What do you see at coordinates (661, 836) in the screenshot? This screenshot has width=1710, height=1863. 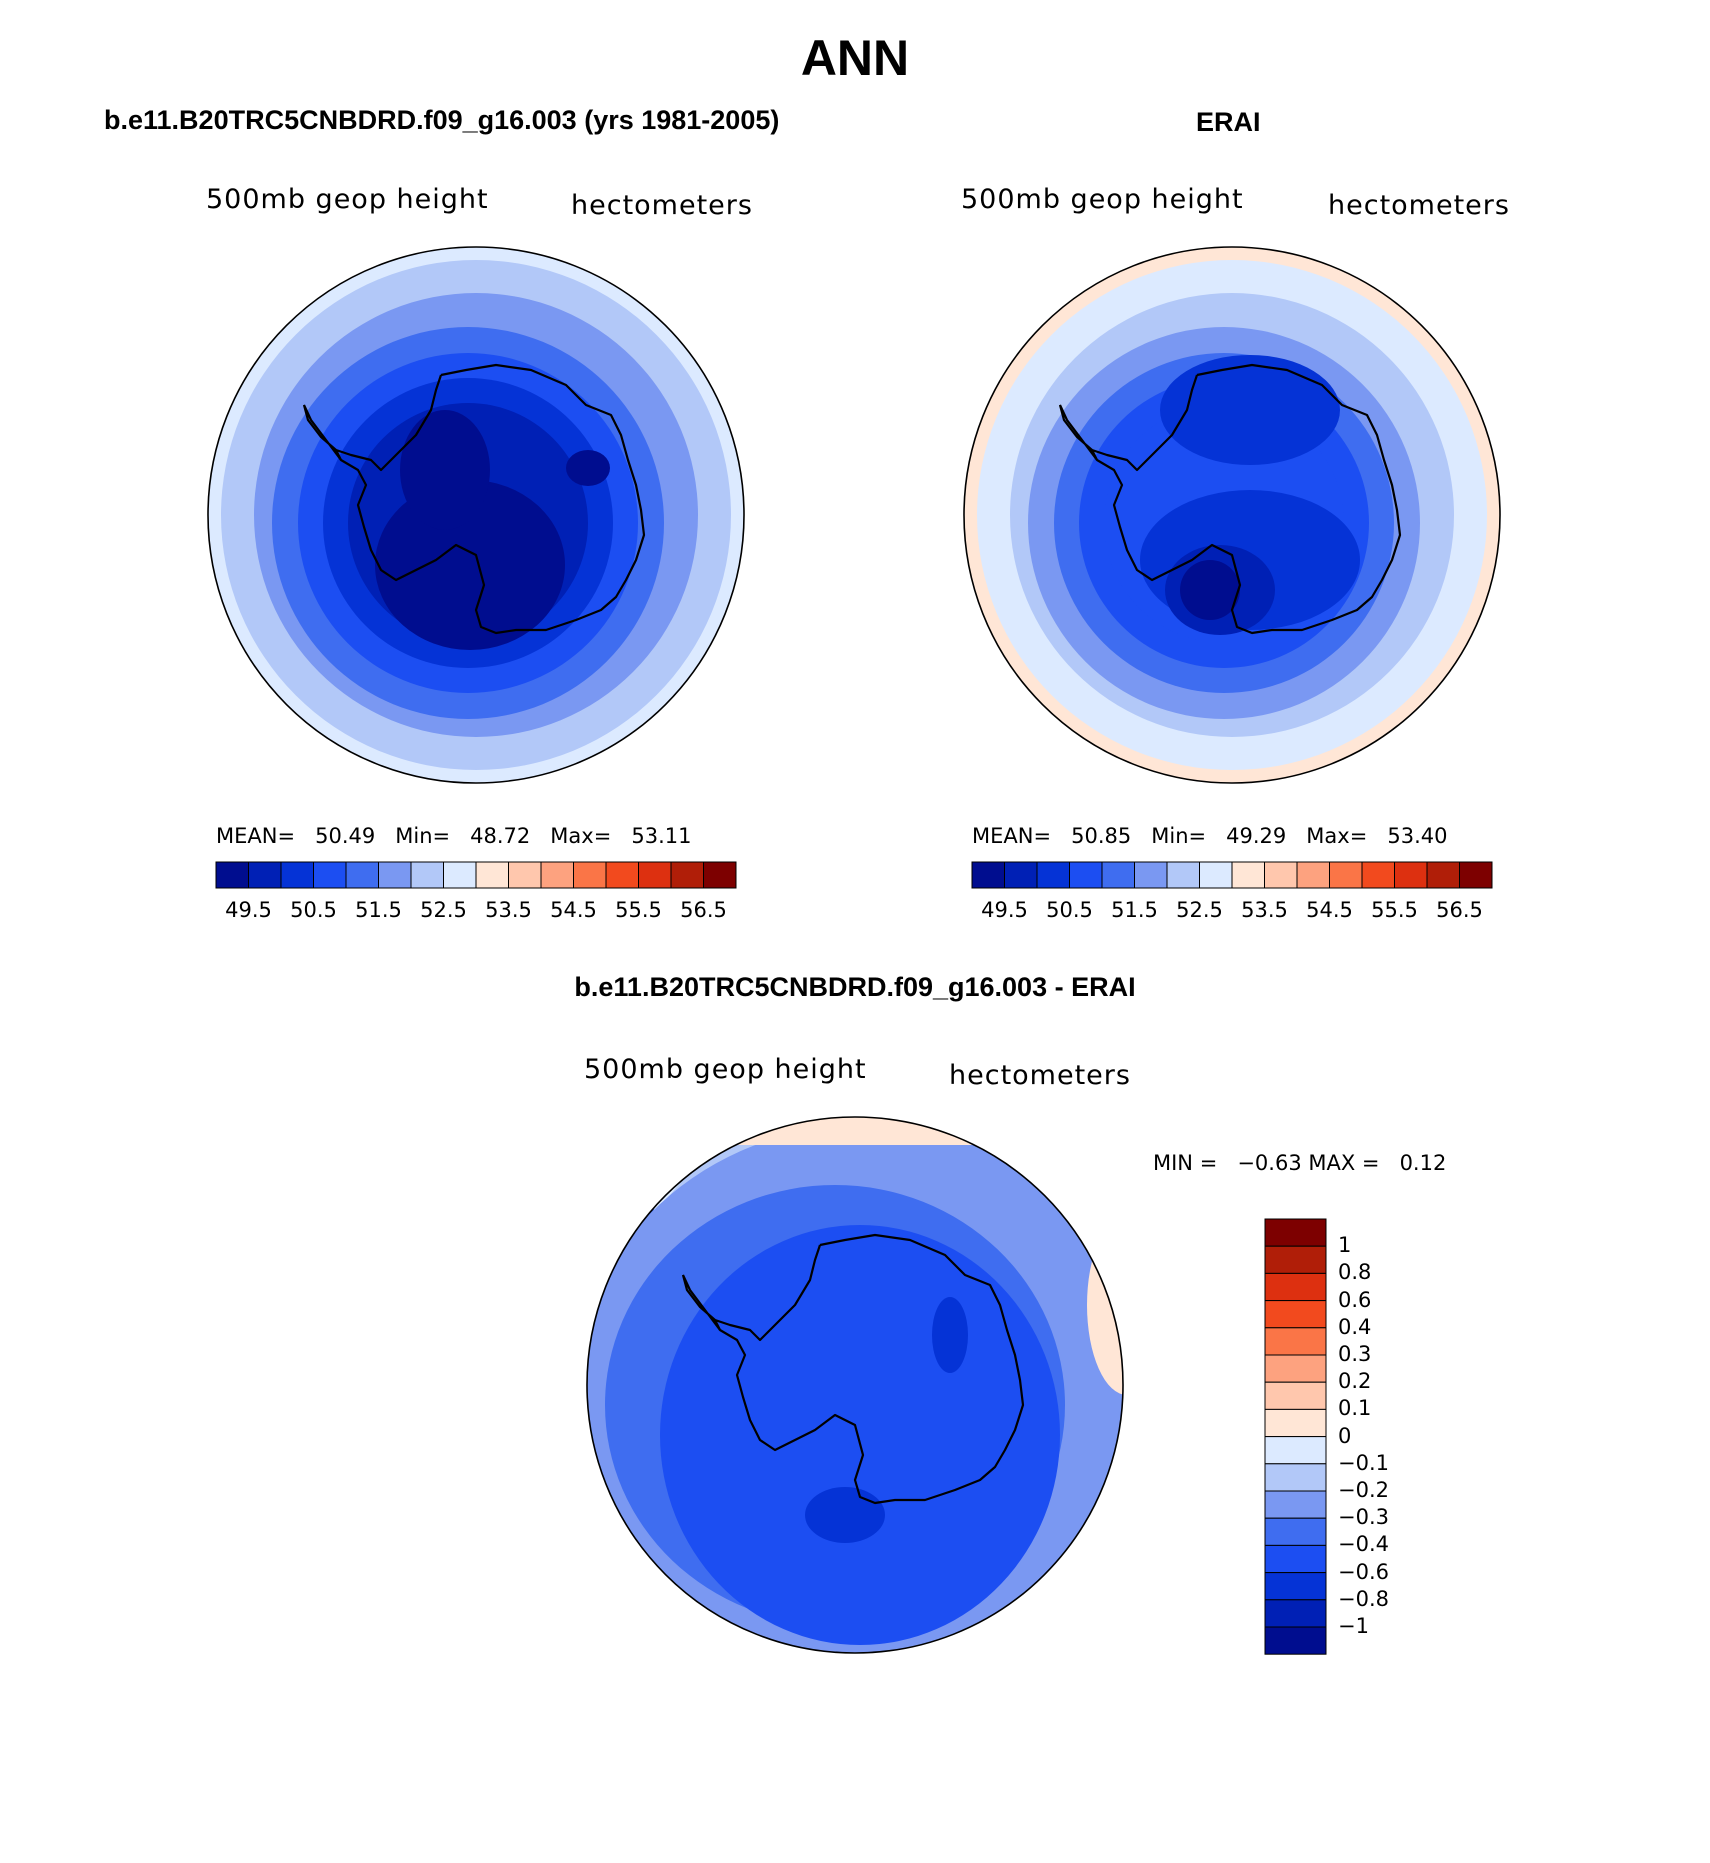 I see `model-max-value: 53.11` at bounding box center [661, 836].